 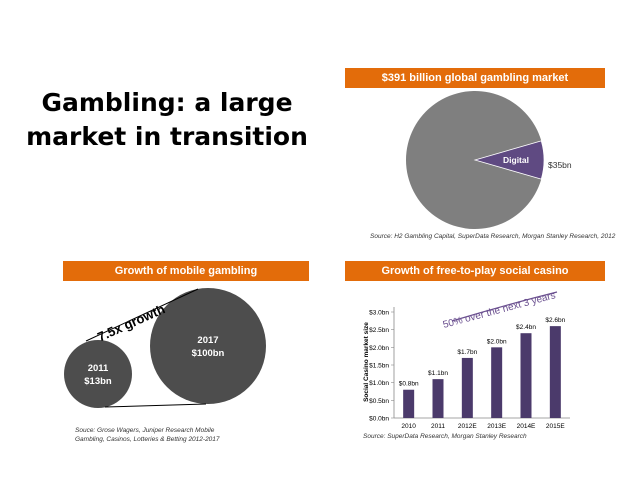 What do you see at coordinates (516, 160) in the screenshot?
I see `pie-digital-label: Digital` at bounding box center [516, 160].